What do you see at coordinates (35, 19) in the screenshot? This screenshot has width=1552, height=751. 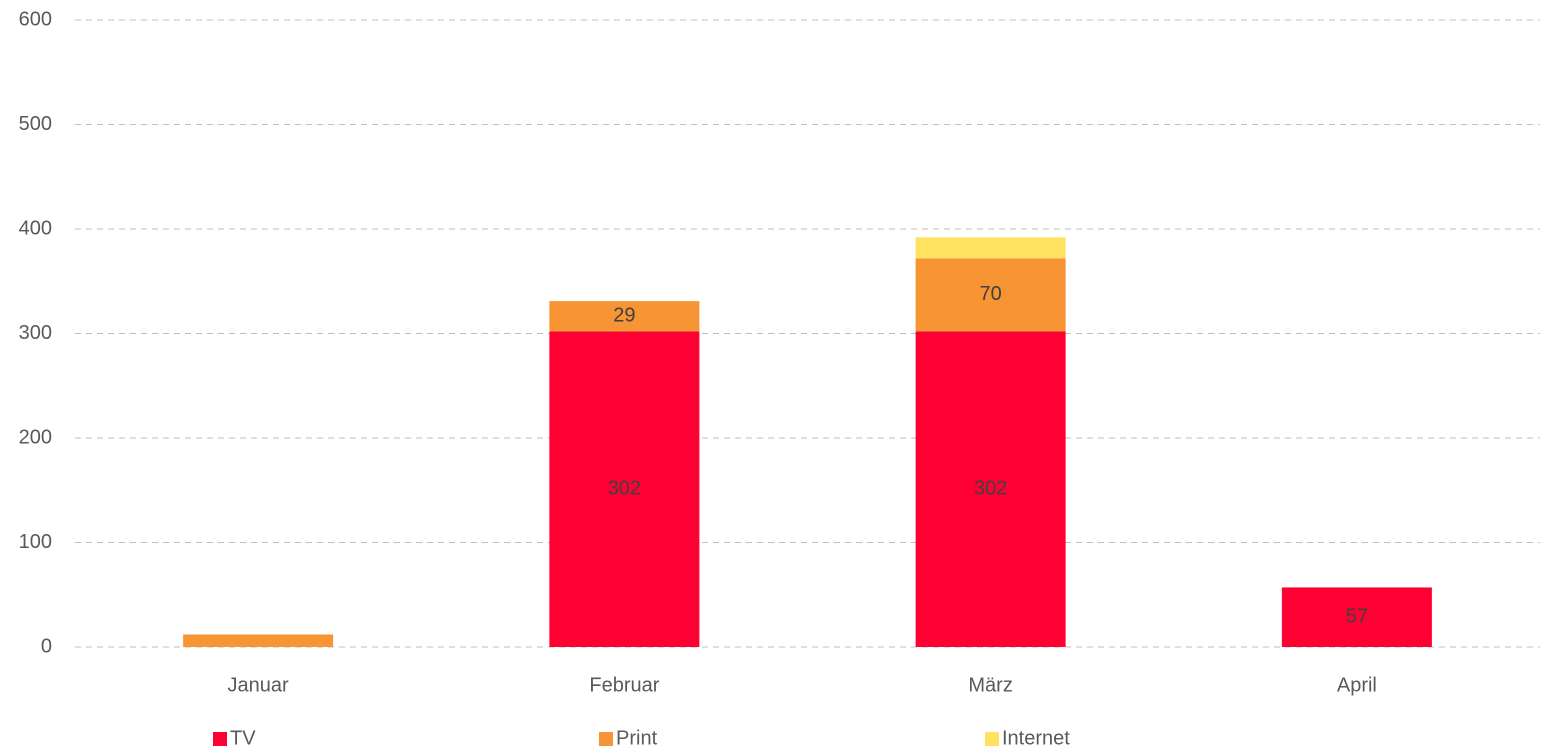 I see `y-tick-label: 600` at bounding box center [35, 19].